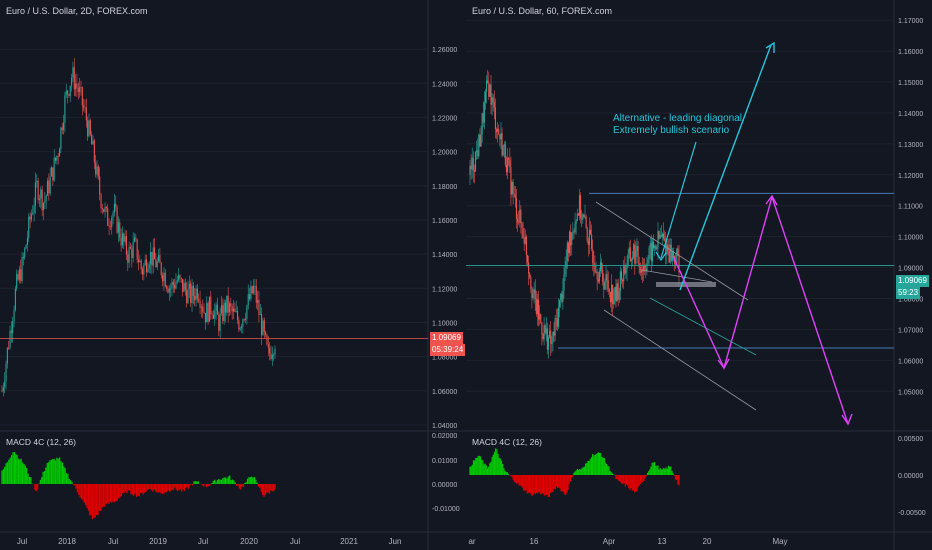  Describe the element at coordinates (912, 513) in the screenshot. I see `macd-axis-label: -0.00500` at that location.